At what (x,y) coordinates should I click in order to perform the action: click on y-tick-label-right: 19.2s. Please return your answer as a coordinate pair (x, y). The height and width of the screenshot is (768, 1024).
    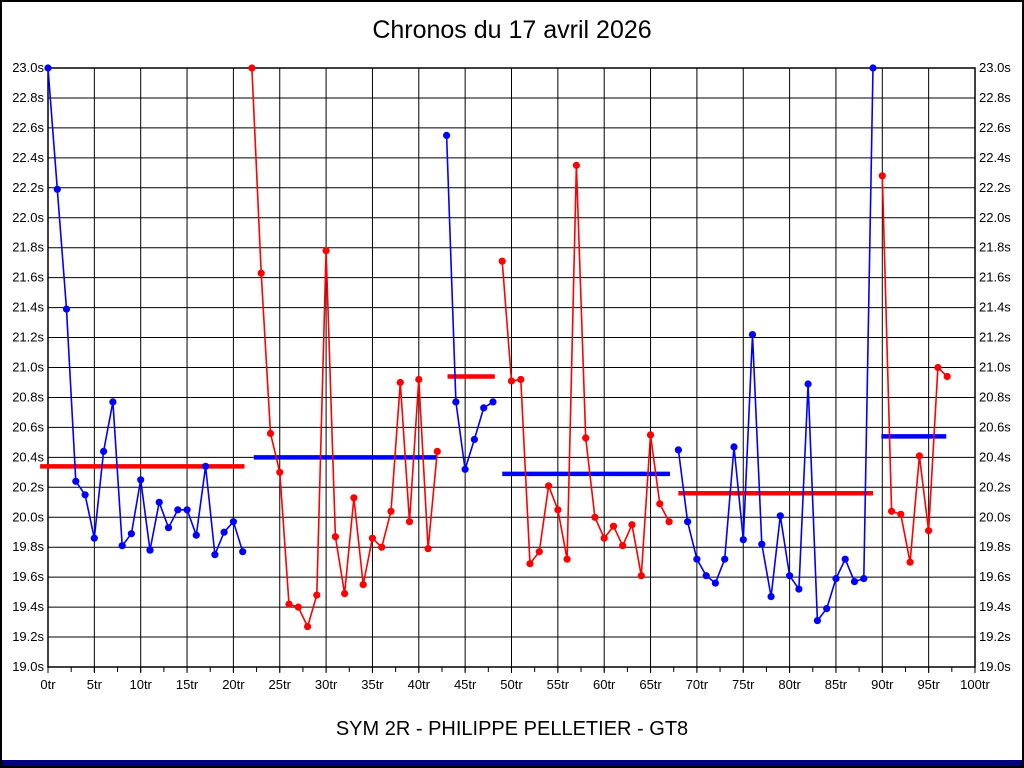
    Looking at the image, I should click on (995, 636).